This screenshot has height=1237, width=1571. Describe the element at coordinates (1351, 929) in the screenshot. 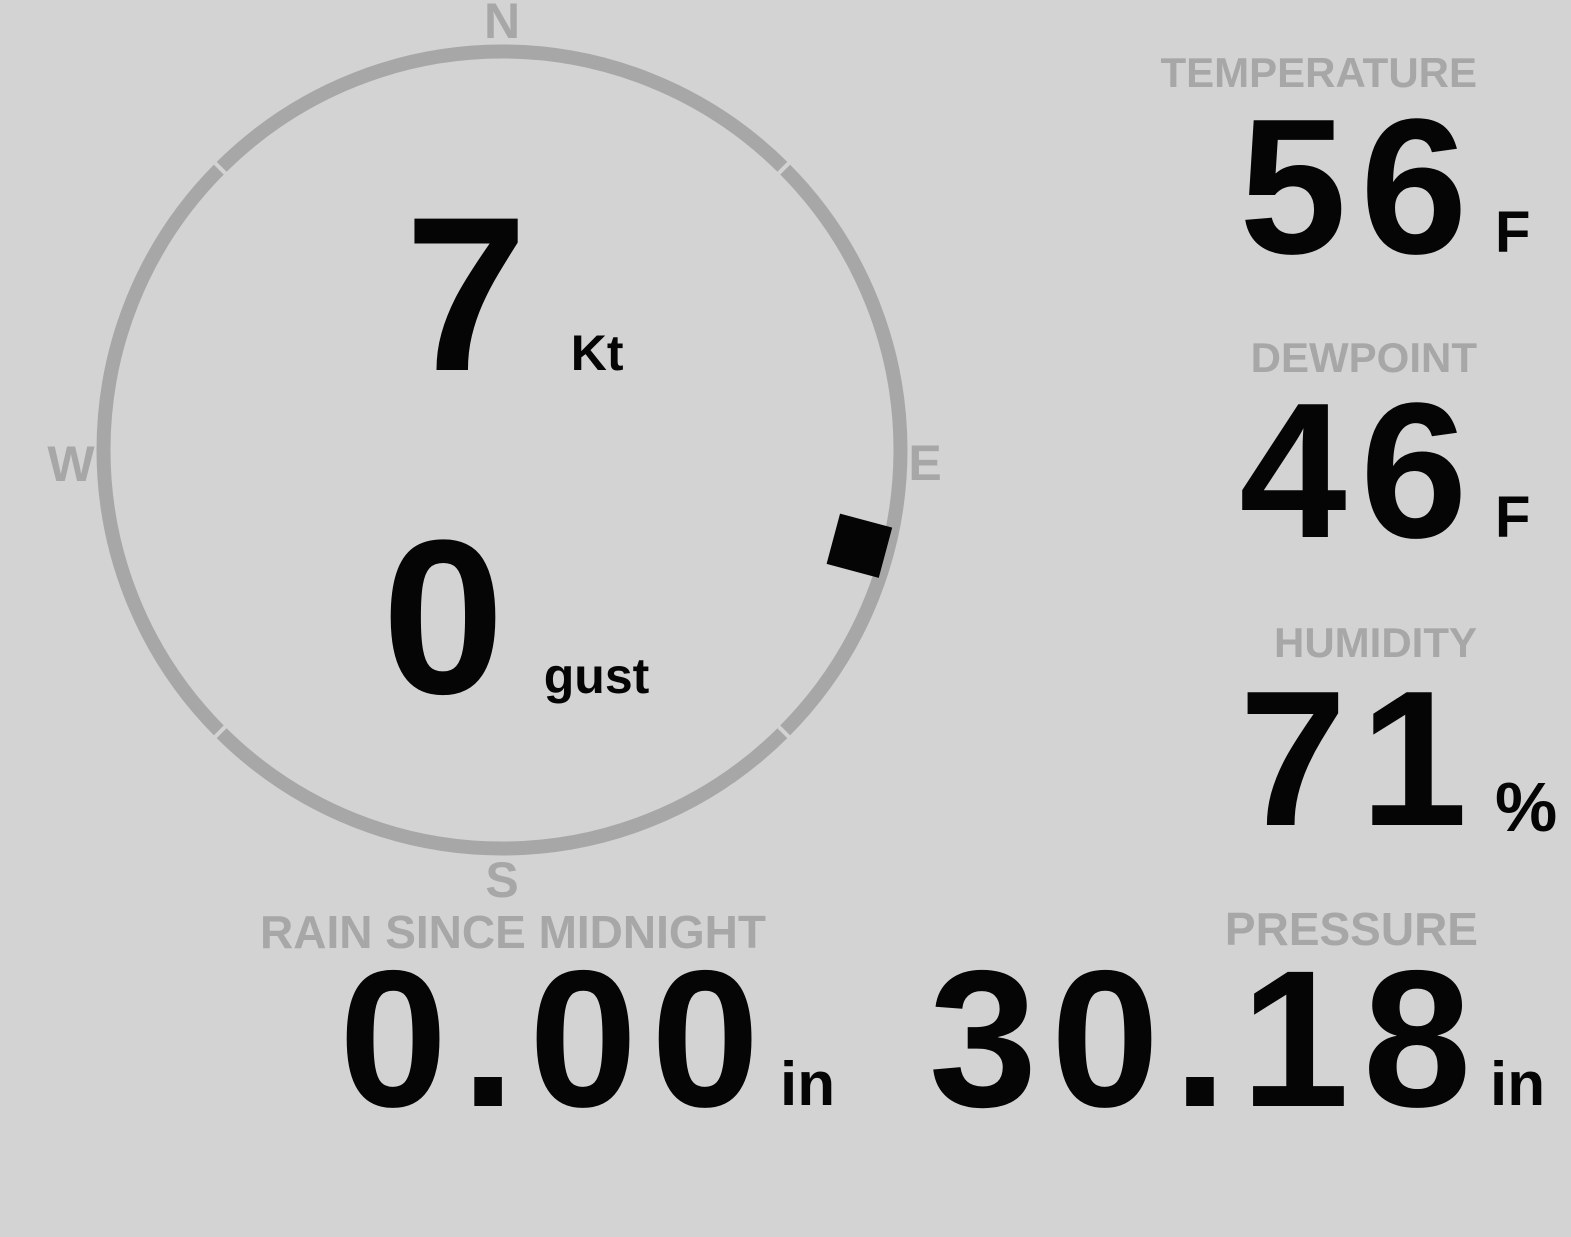

I see `pressure-label: PRESSURE` at that location.